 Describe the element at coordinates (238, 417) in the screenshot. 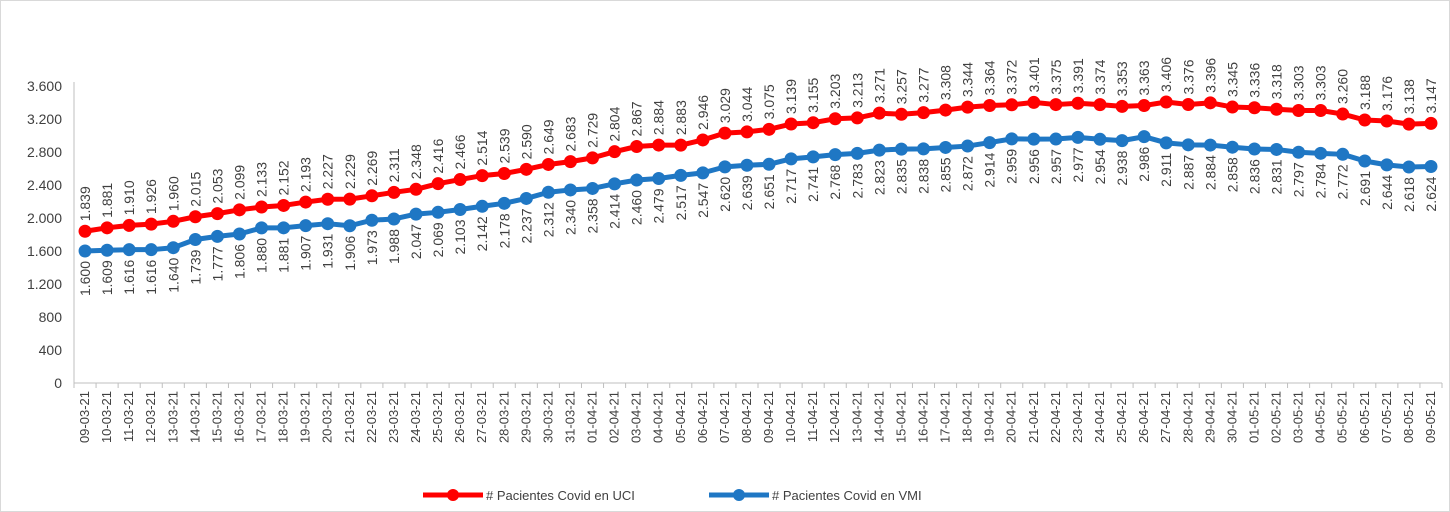

I see `x-tick-label: 16-03-21` at that location.